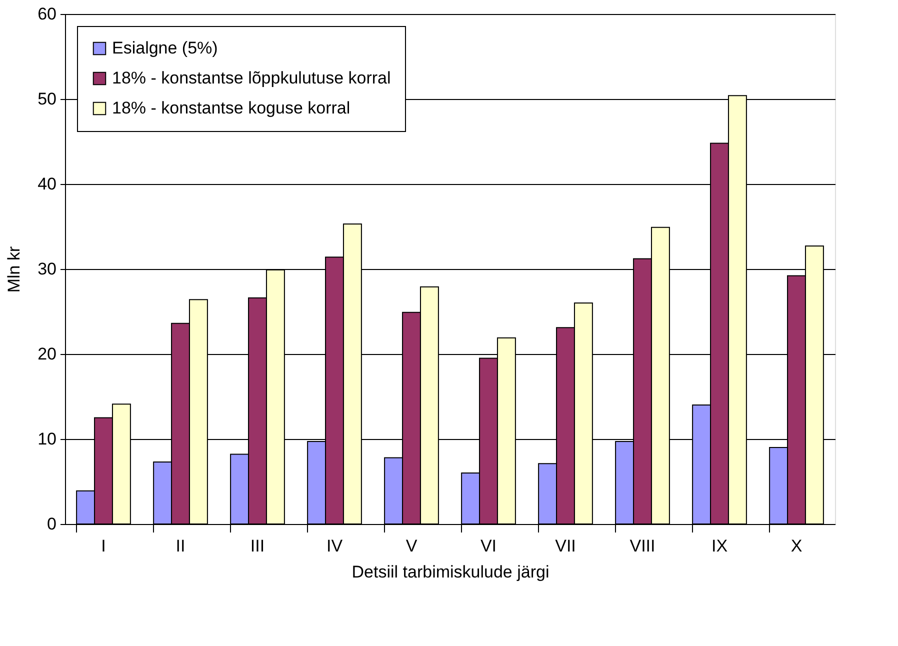  I want to click on y-tick-label: 60, so click(47, 14).